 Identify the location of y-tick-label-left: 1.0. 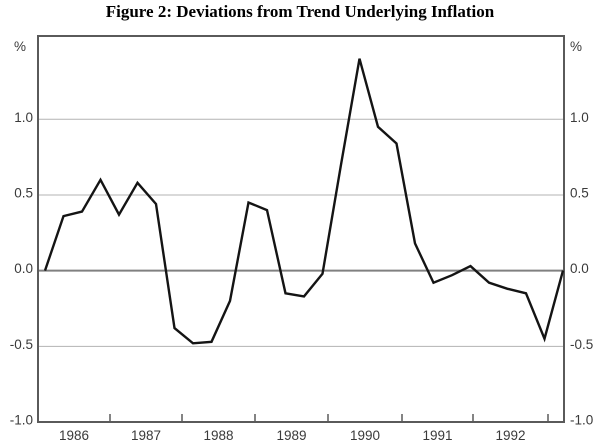
(23, 117).